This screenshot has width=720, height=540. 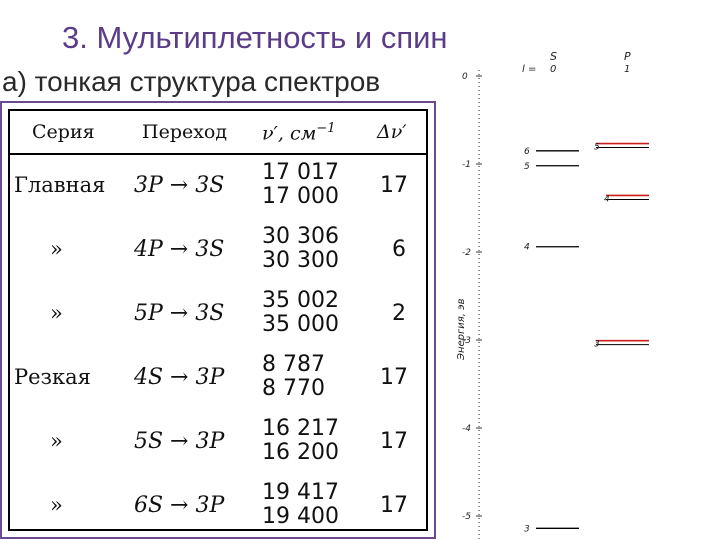 What do you see at coordinates (179, 377) in the screenshot?
I see `transition-cell: 4S → 3P` at bounding box center [179, 377].